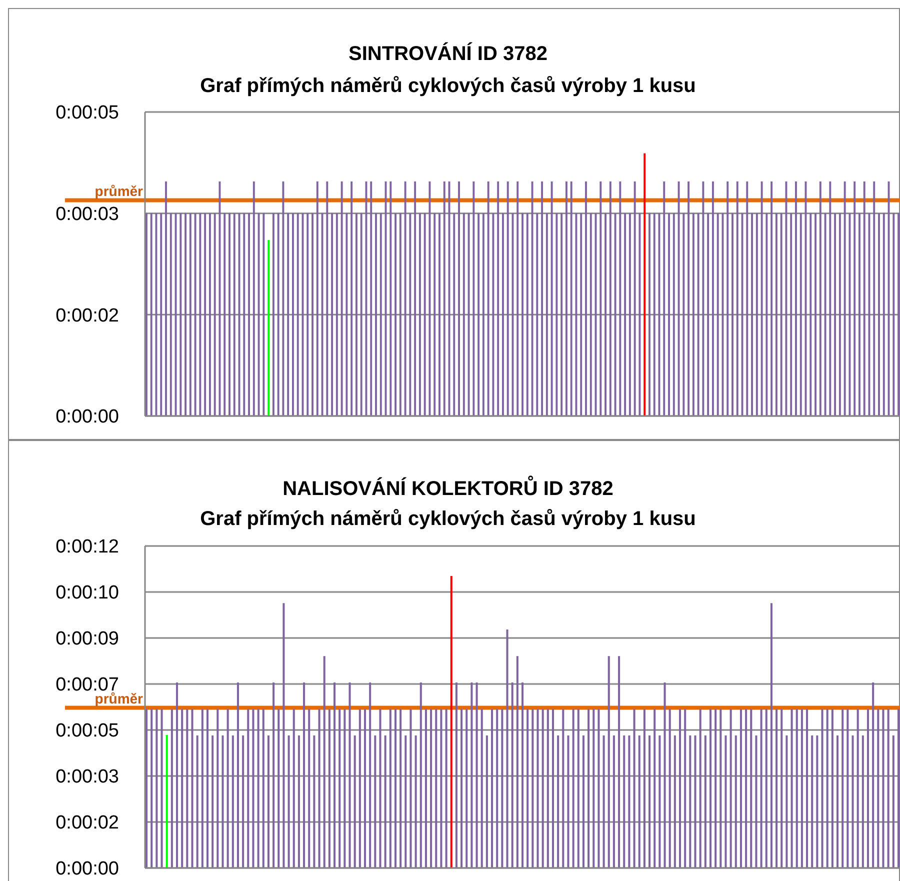  What do you see at coordinates (448, 53) in the screenshot?
I see `chart-title: SINTROVÁNÍ ID 3782` at bounding box center [448, 53].